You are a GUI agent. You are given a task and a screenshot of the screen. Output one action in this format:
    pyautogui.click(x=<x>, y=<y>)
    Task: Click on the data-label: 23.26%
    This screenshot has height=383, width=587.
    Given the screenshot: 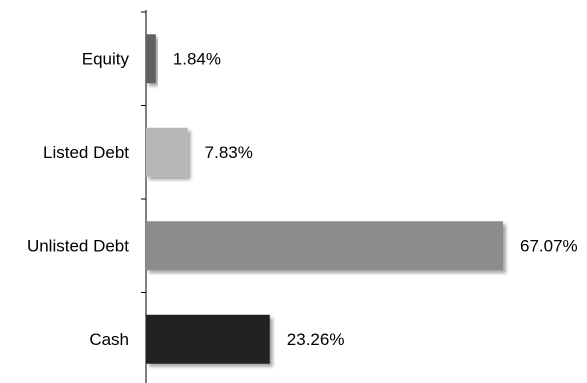 What is the action you would take?
    pyautogui.click(x=316, y=339)
    